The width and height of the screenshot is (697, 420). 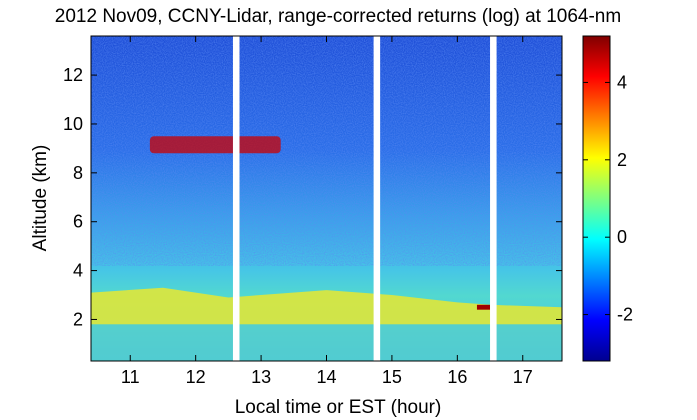 What do you see at coordinates (78, 222) in the screenshot?
I see `y-tick-label: 6` at bounding box center [78, 222].